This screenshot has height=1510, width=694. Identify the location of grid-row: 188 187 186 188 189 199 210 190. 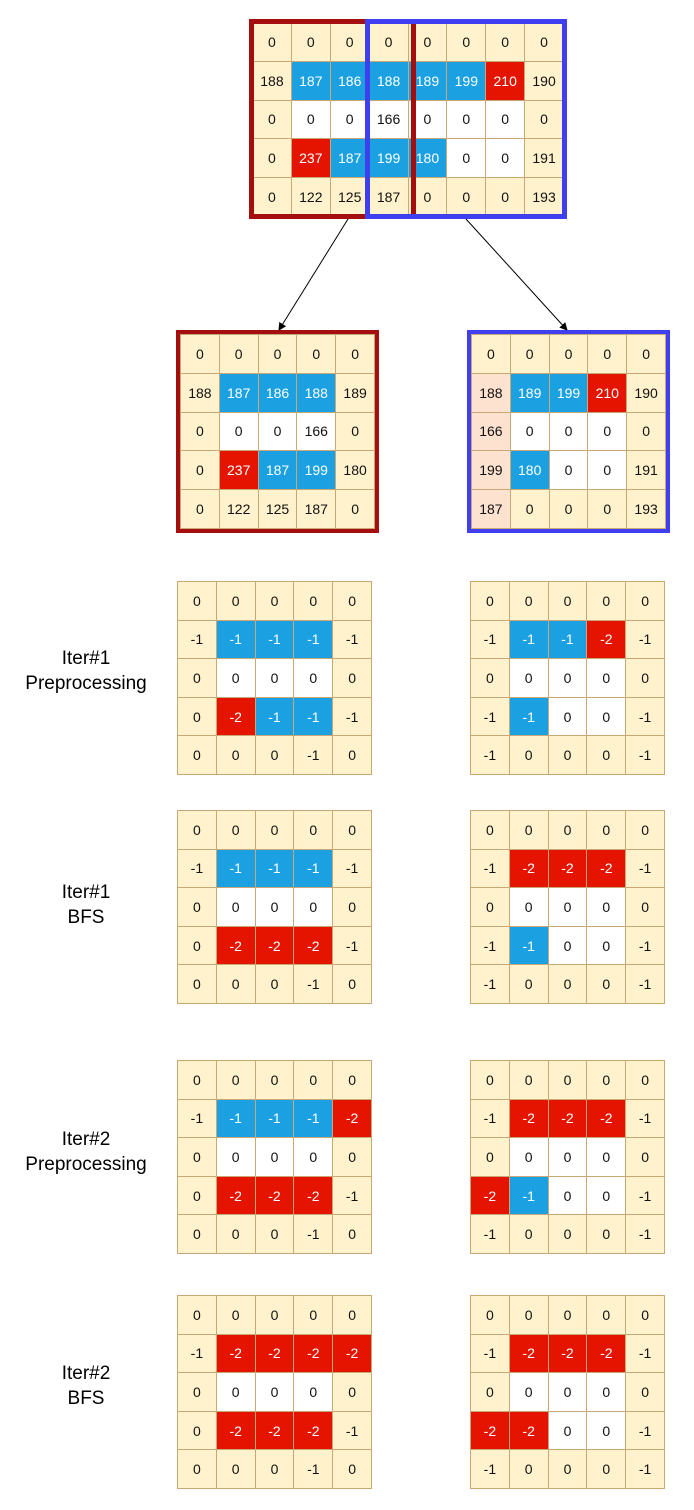
(408, 80).